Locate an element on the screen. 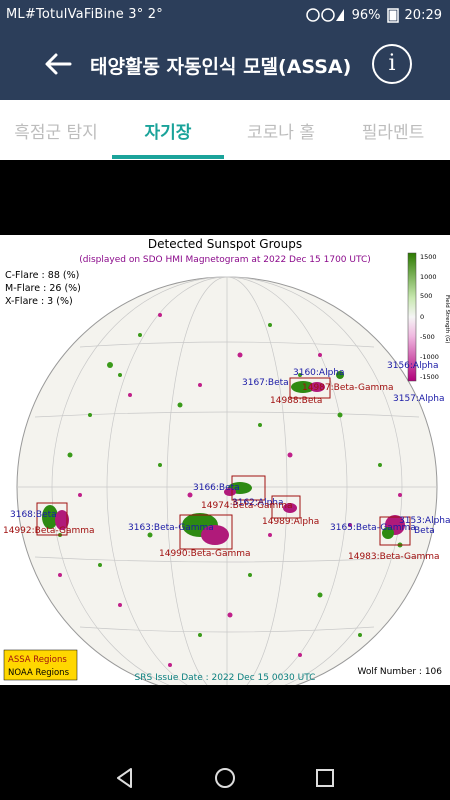 Image resolution: width=450 pixels, height=800 pixels. tab-magnetic-field: 자기장 is located at coordinates (168, 133).